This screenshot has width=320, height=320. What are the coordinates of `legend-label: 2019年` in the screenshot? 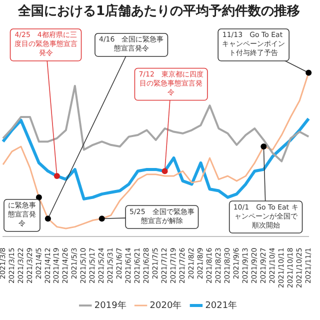 It's located at (110, 305).